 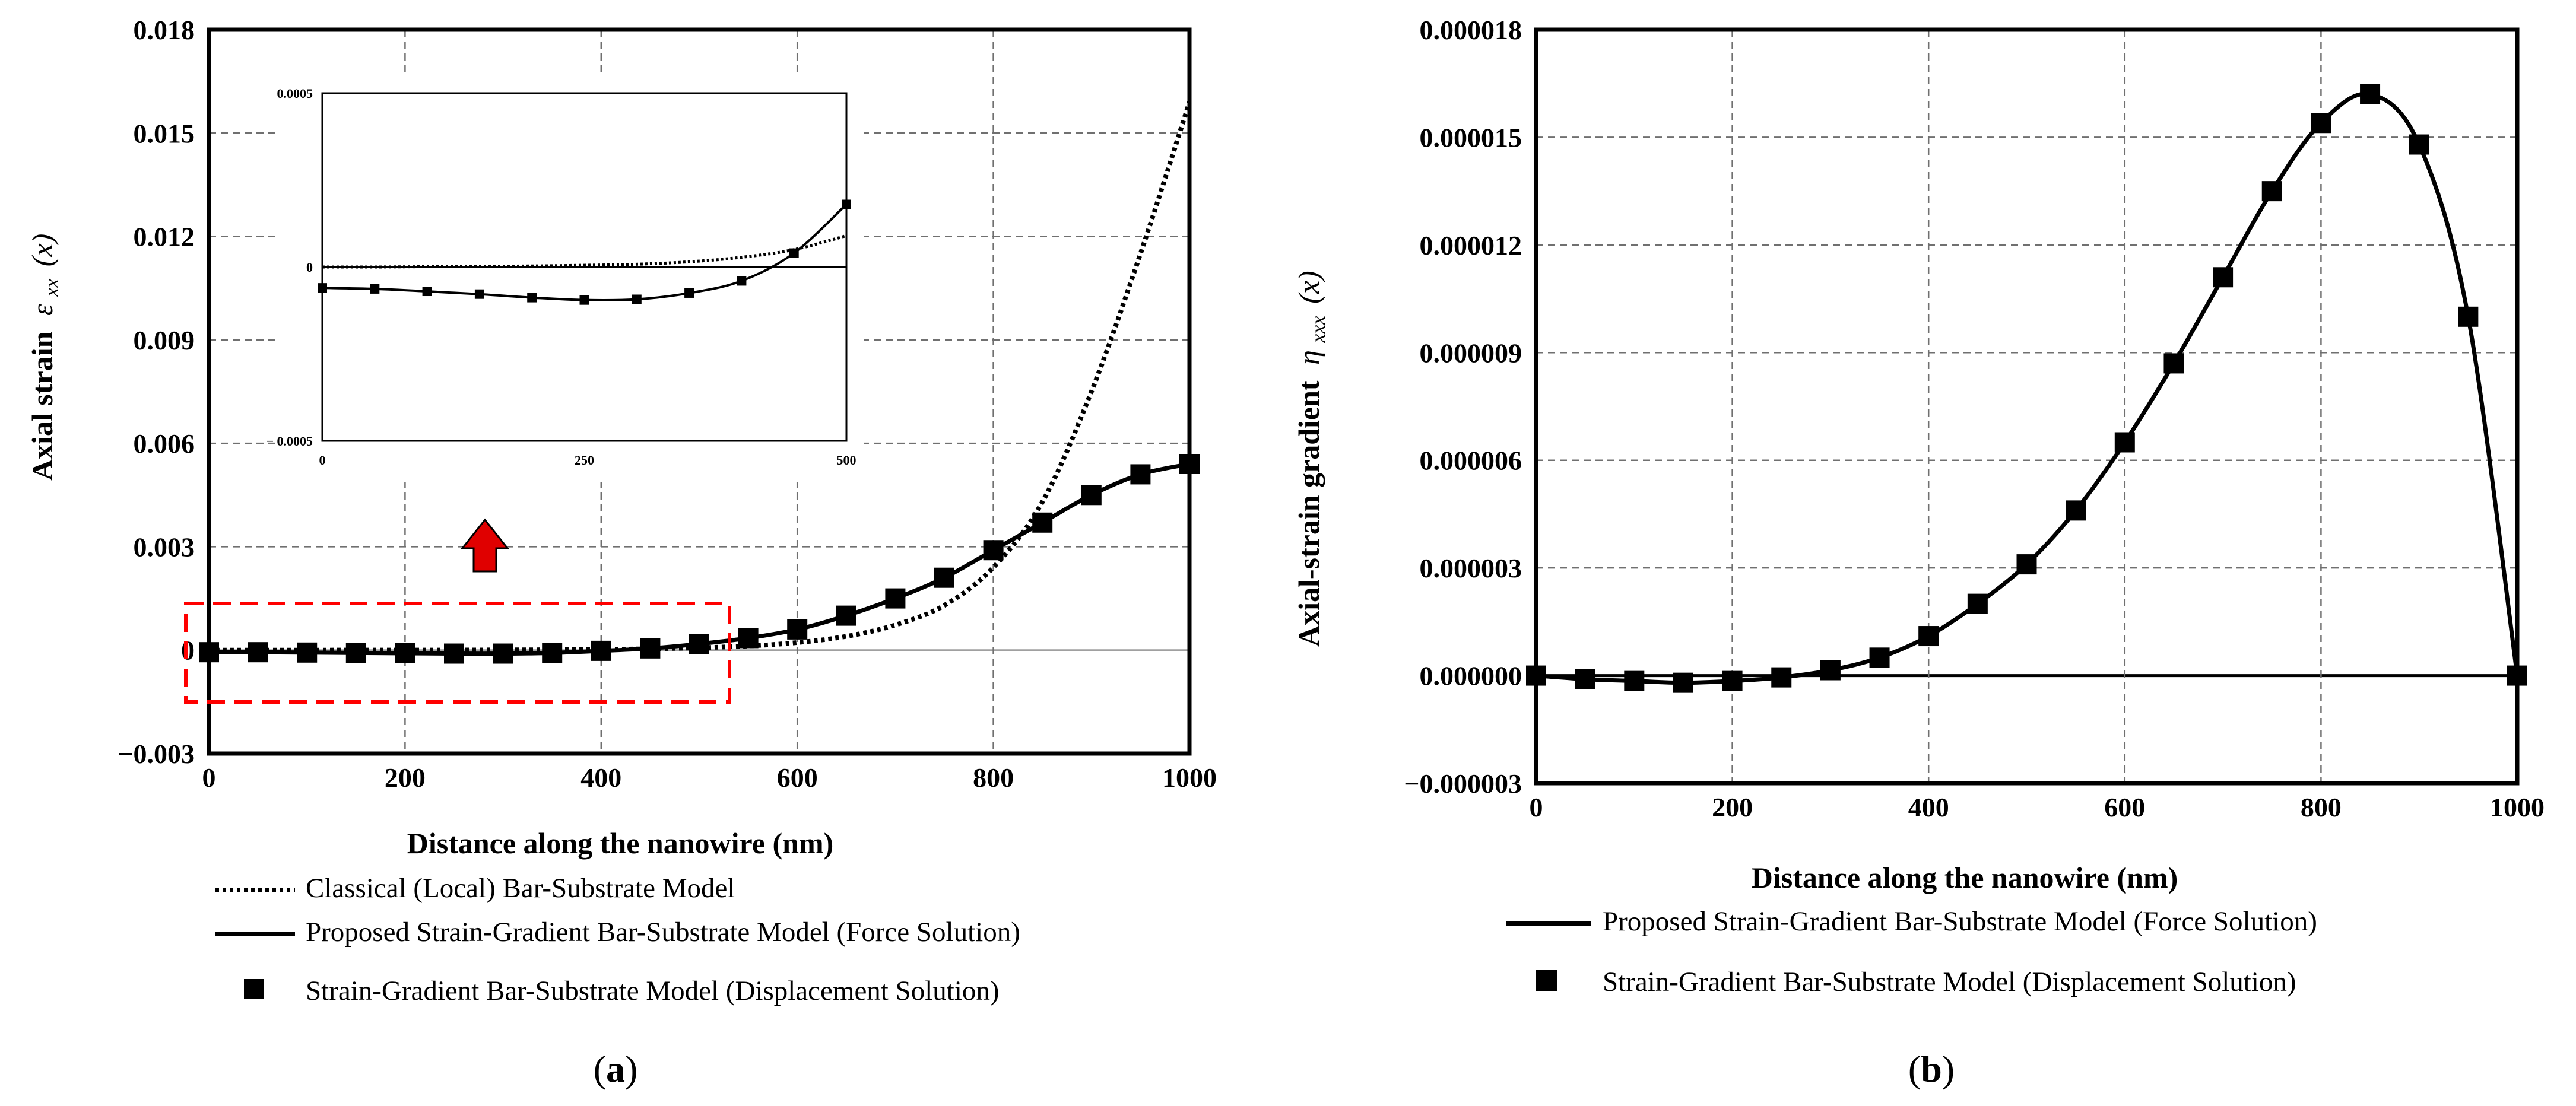 What do you see at coordinates (1463, 783) in the screenshot?
I see `y-tick-label: −0.000003` at bounding box center [1463, 783].